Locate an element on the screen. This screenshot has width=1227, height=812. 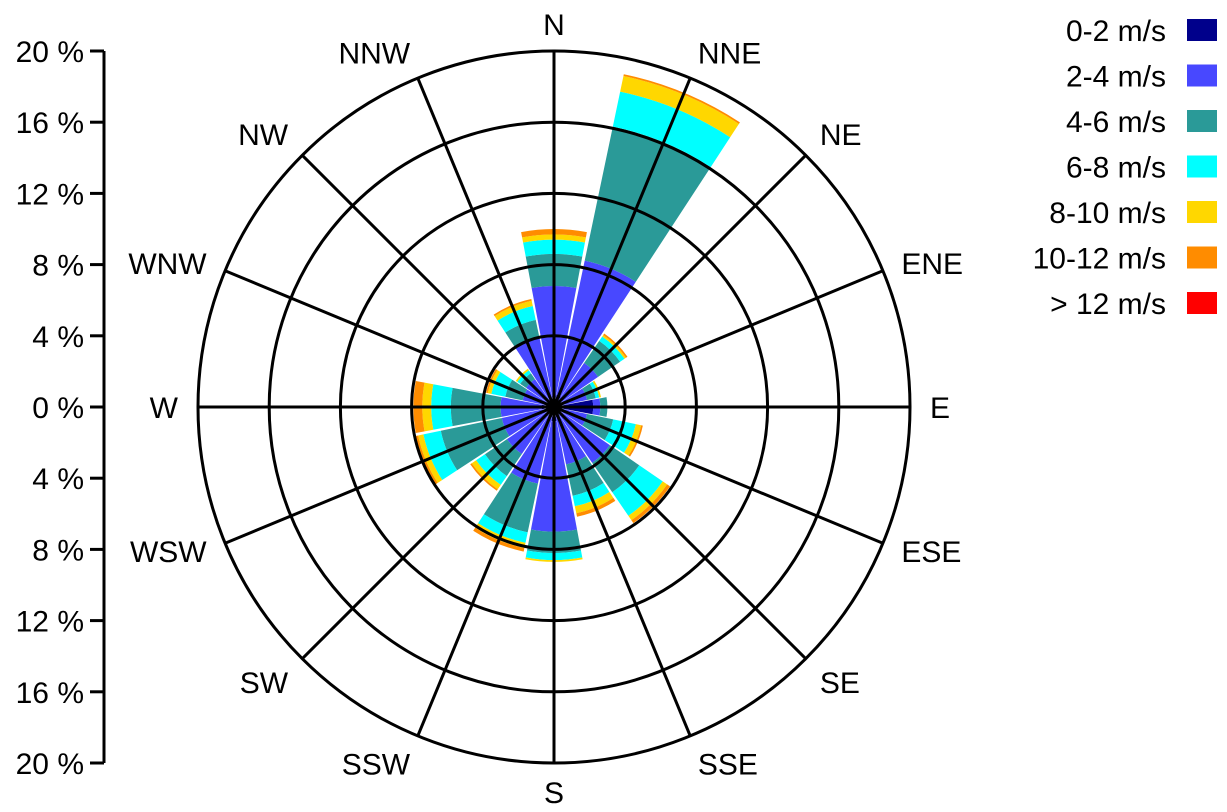
petal-nne-4-6-m-s: NNE 4-6 m/s: 7.7 is located at coordinates (647, 204).